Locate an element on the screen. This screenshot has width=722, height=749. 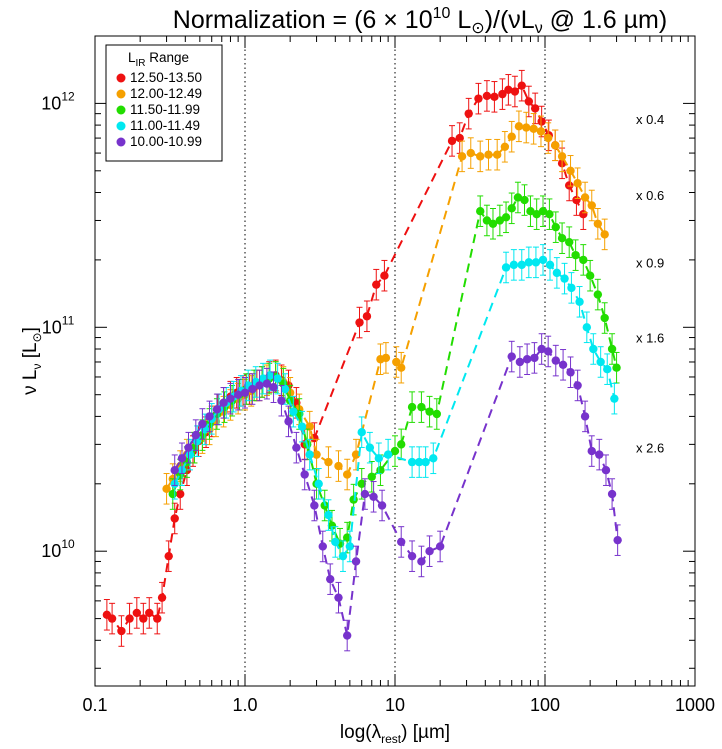
multiplier-label: x 0.9 is located at coordinates (650, 262).